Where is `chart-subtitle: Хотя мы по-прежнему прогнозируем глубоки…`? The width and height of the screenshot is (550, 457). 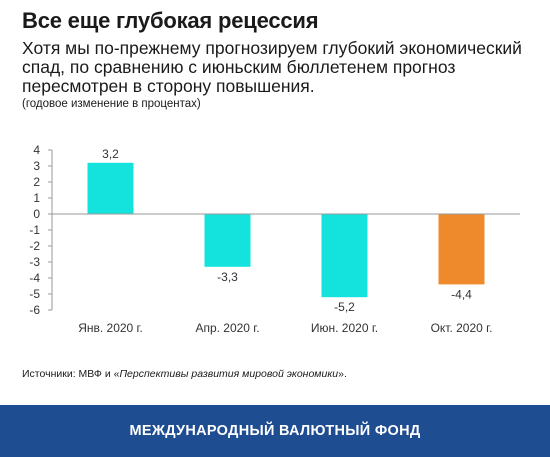
chart-subtitle: Хотя мы по-прежнему прогнозируем глубоки… is located at coordinates (272, 67).